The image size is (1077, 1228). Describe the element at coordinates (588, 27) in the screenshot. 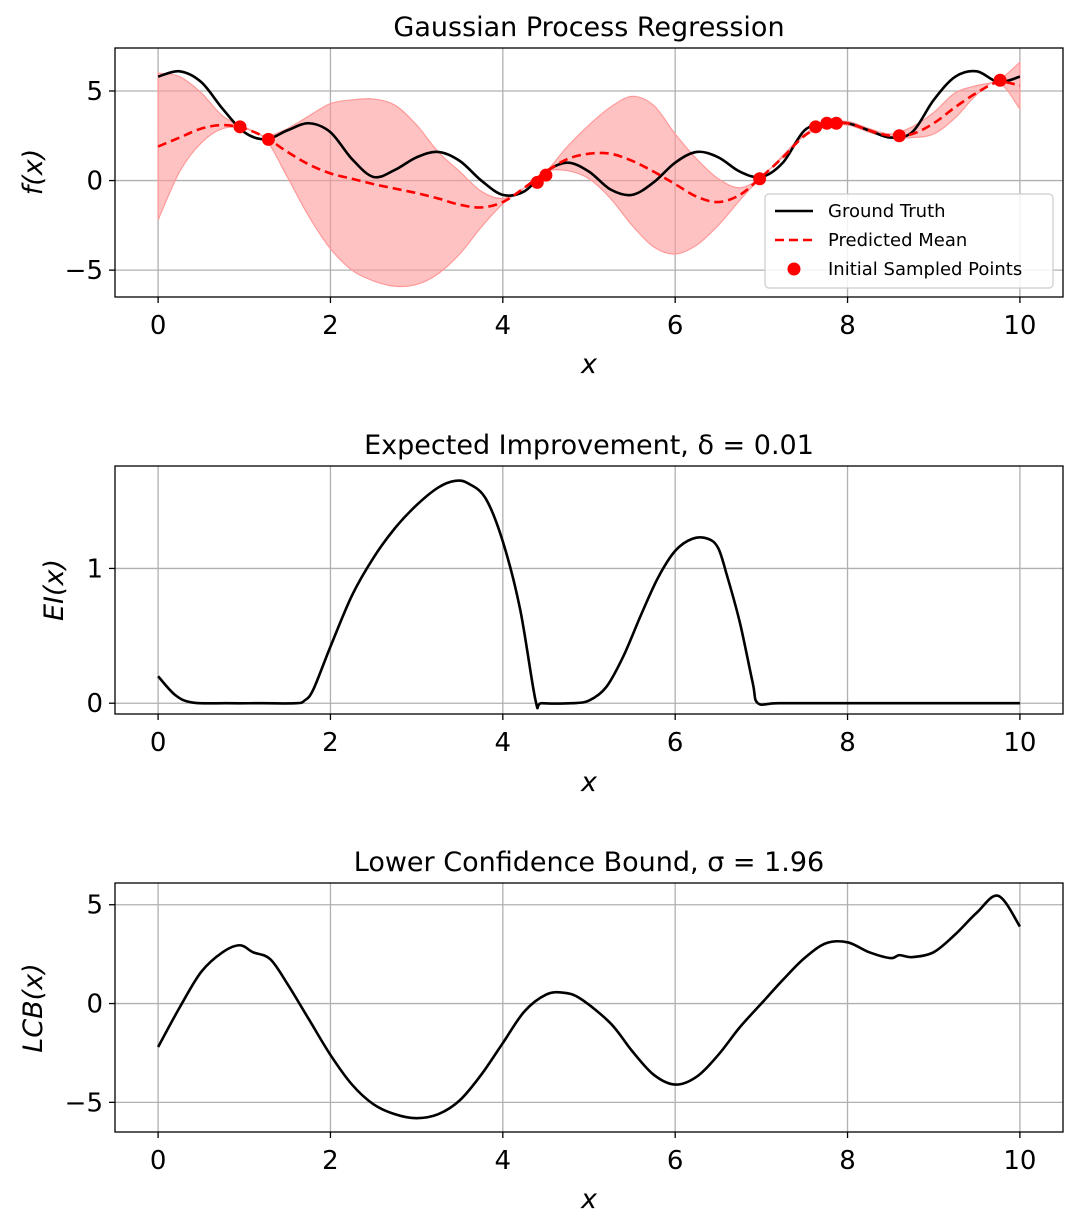

I see `panel-title: Gaussian Process Regression` at that location.